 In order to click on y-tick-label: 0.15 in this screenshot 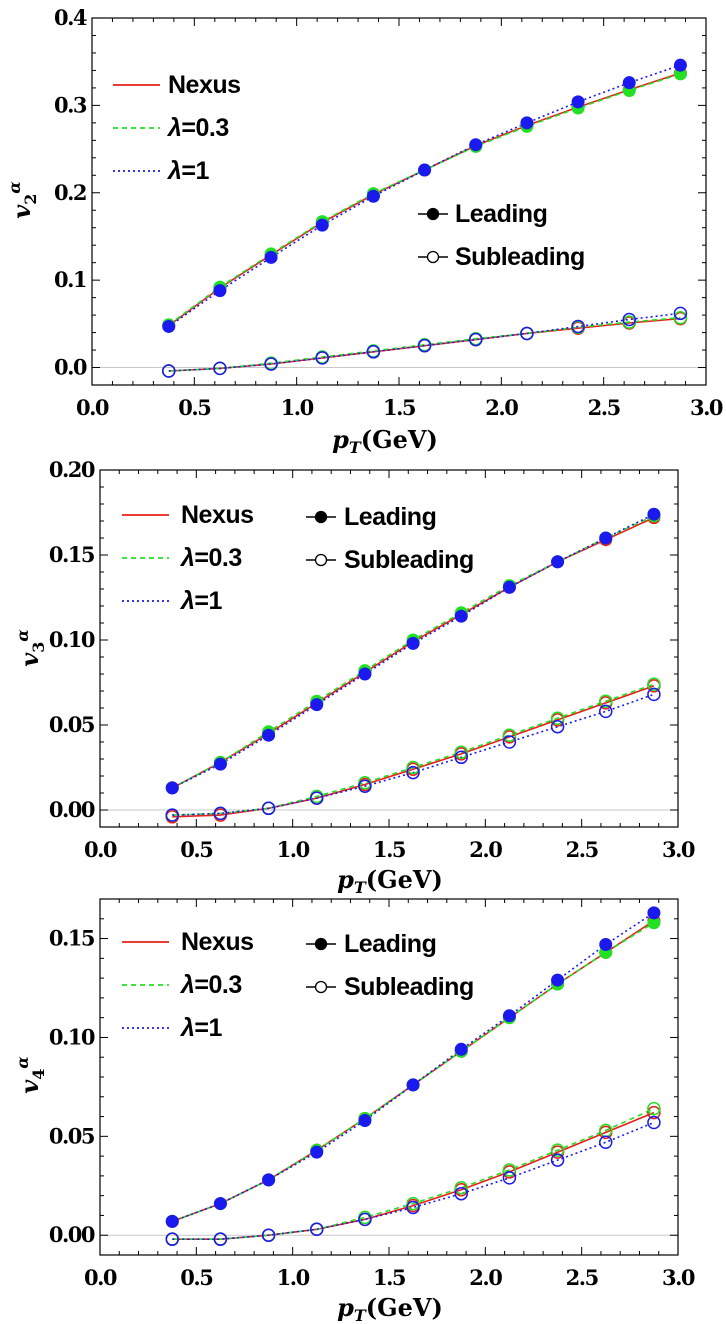, I will do `click(72, 554)`.